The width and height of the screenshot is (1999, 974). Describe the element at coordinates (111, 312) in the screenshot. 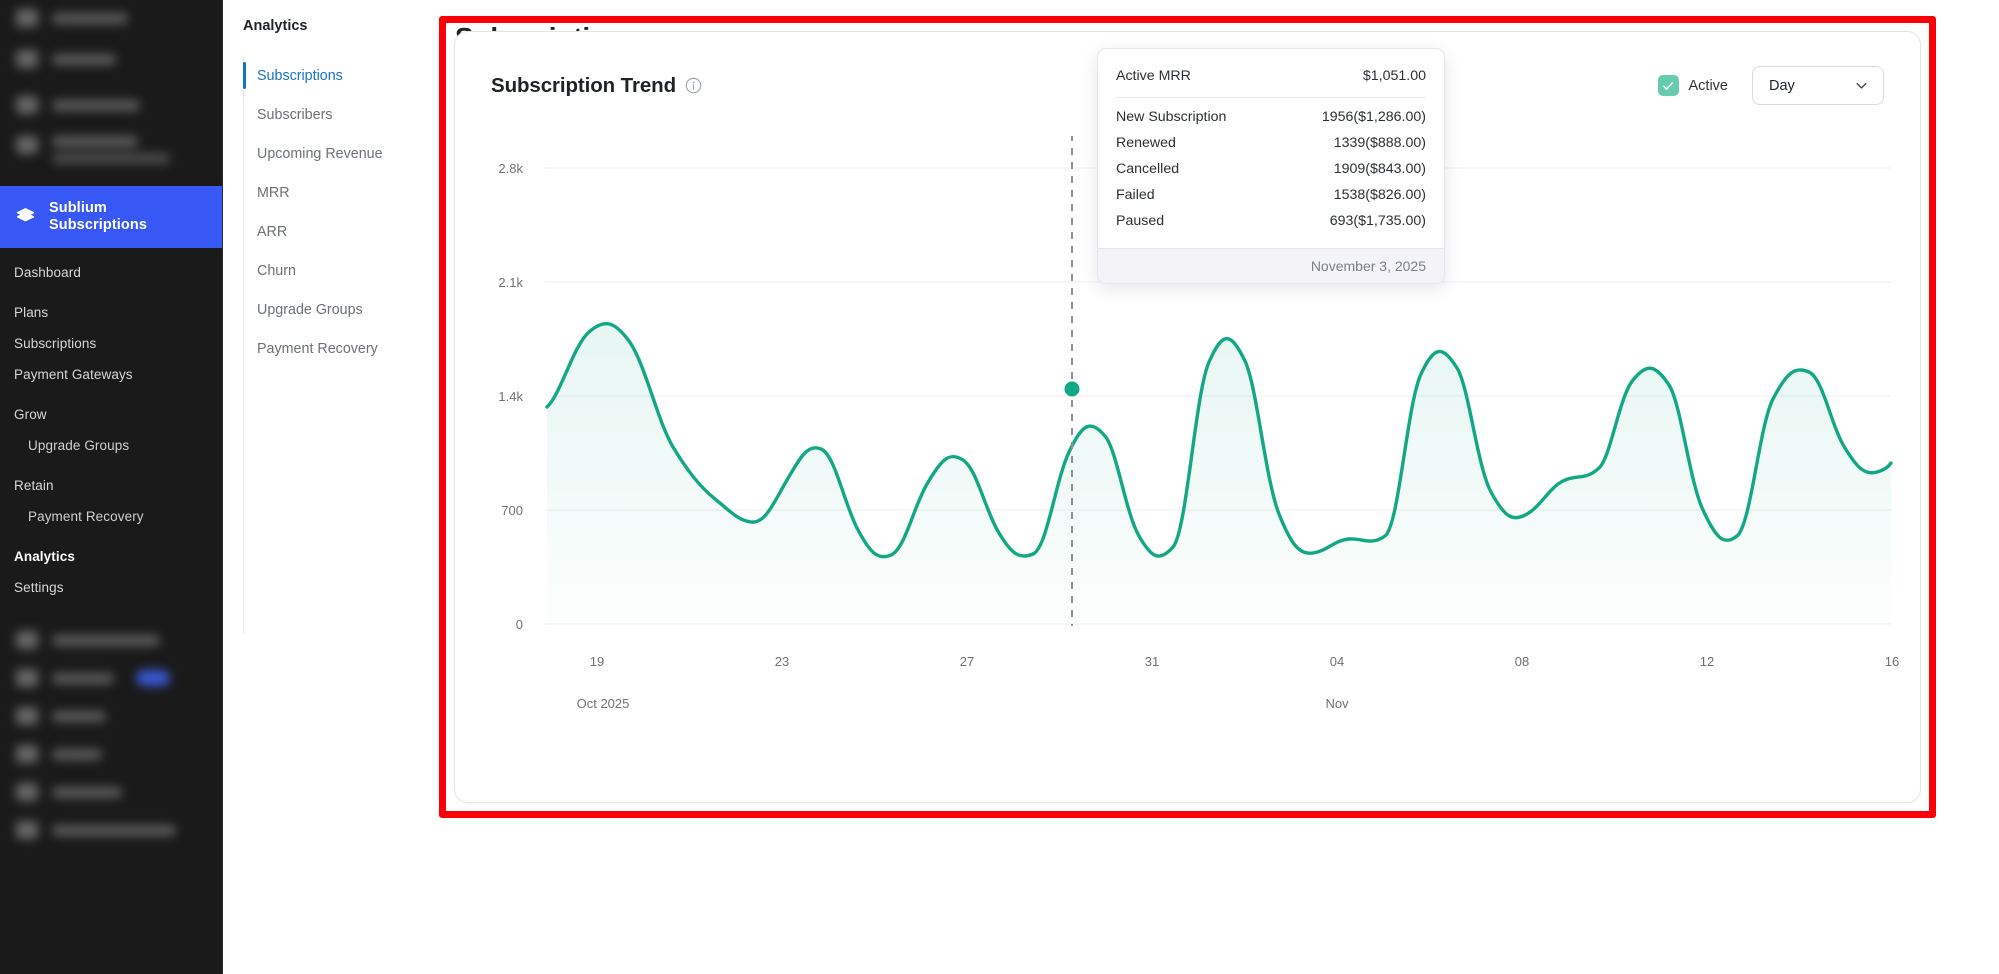

I see `sidebar-item-plans: Plans` at that location.